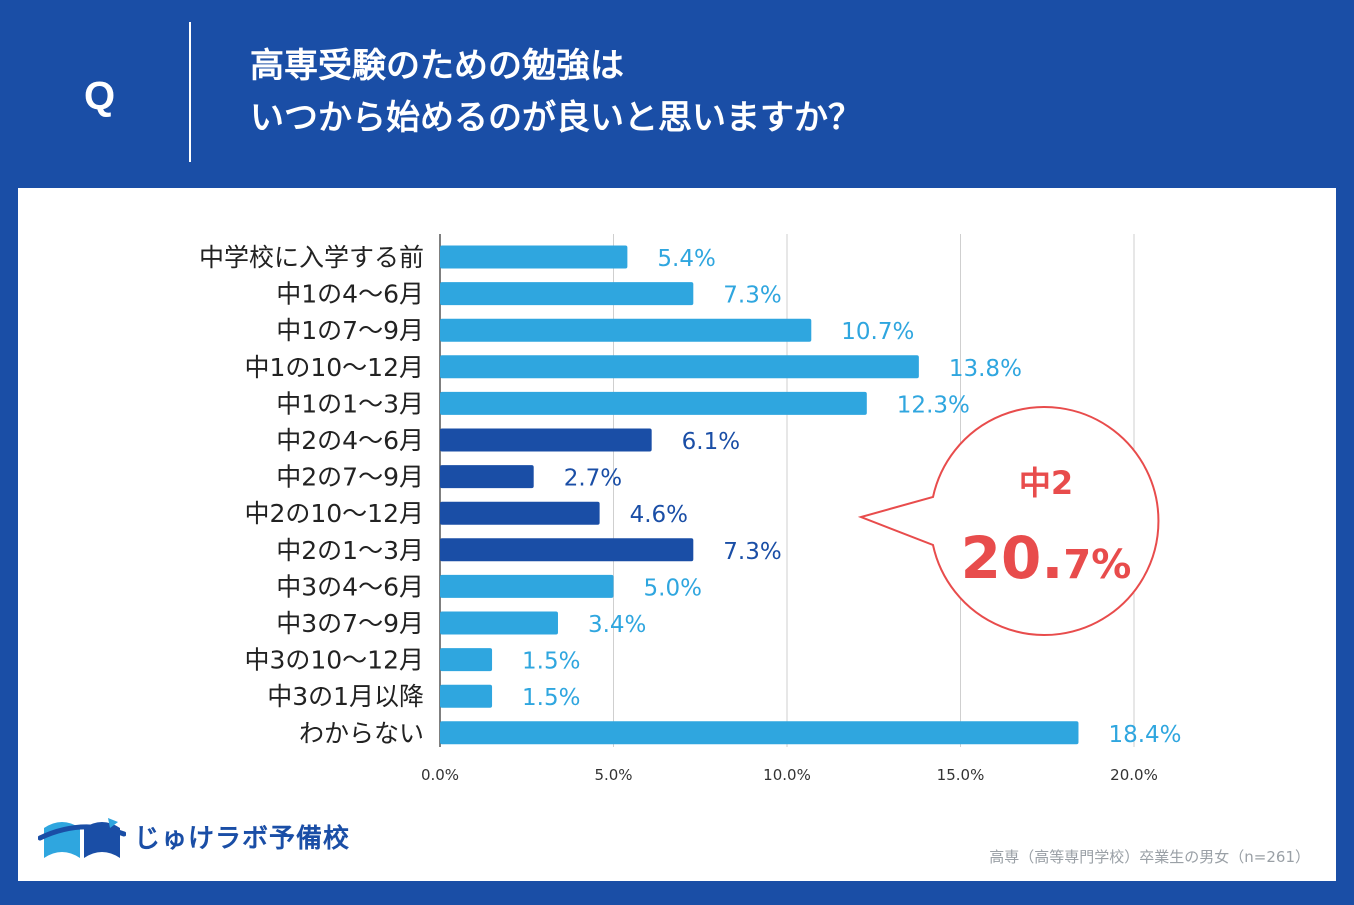 The image size is (1354, 905). Describe the element at coordinates (361, 733) in the screenshot. I see `y-category-label: わからない` at that location.